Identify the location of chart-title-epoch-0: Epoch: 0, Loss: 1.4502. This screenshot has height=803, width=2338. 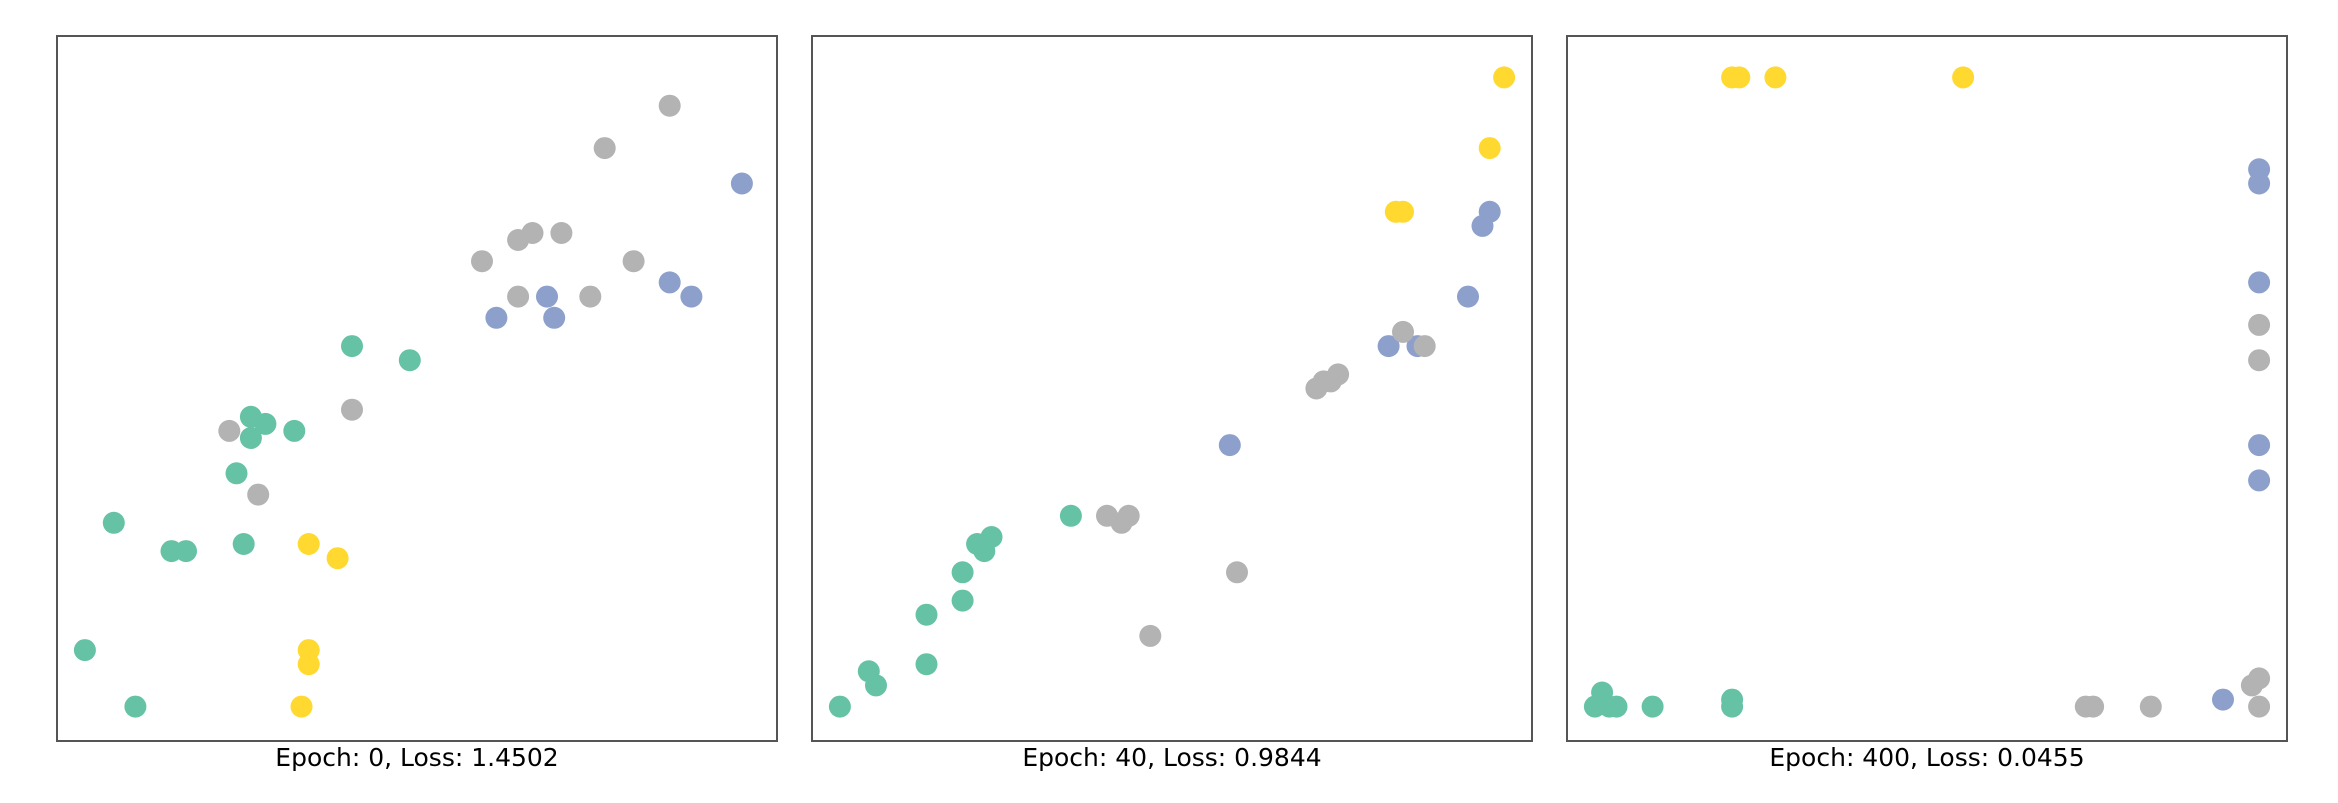
(417, 757).